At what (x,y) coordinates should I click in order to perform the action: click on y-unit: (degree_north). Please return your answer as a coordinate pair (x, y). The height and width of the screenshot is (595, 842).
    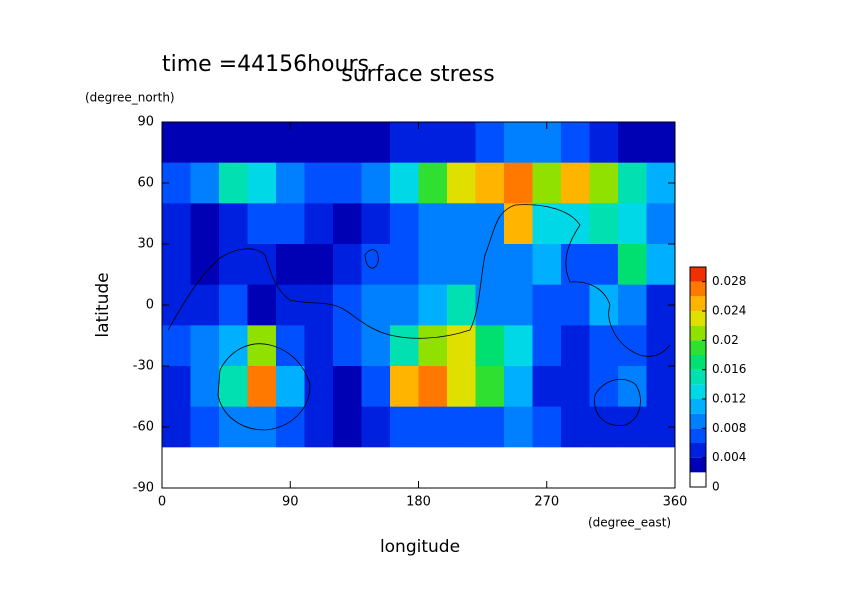
    Looking at the image, I should click on (130, 98).